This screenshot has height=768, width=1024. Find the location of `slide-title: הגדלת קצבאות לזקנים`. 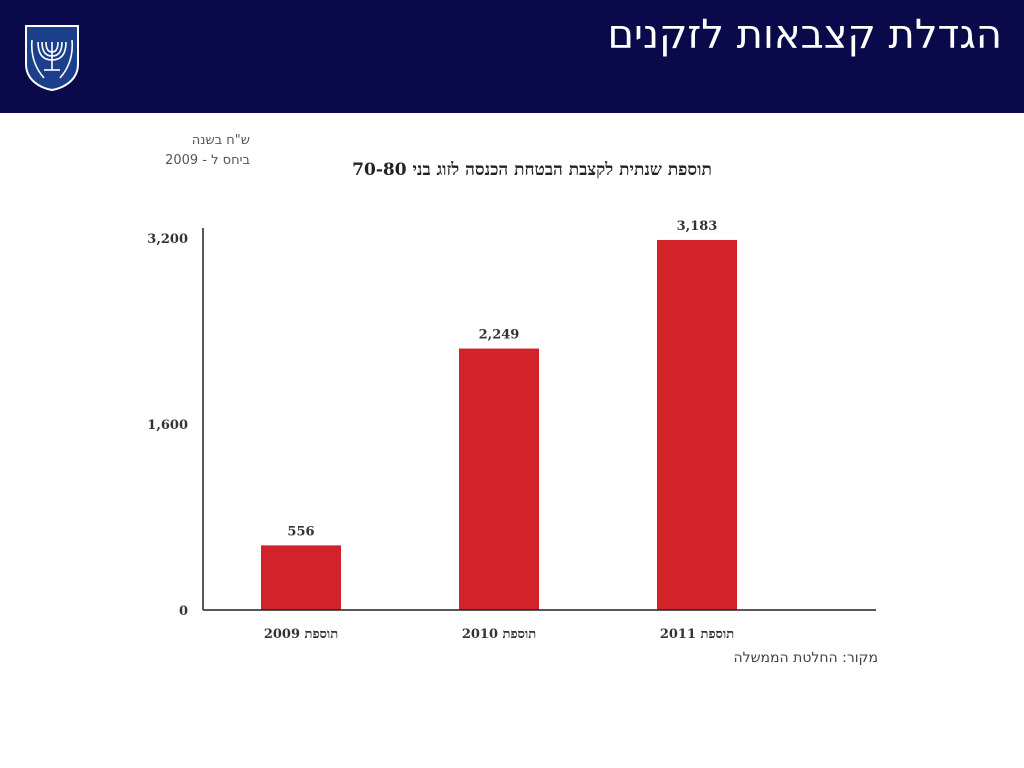

slide-title: הגדלת קצבאות לזקנים is located at coordinates (804, 35).